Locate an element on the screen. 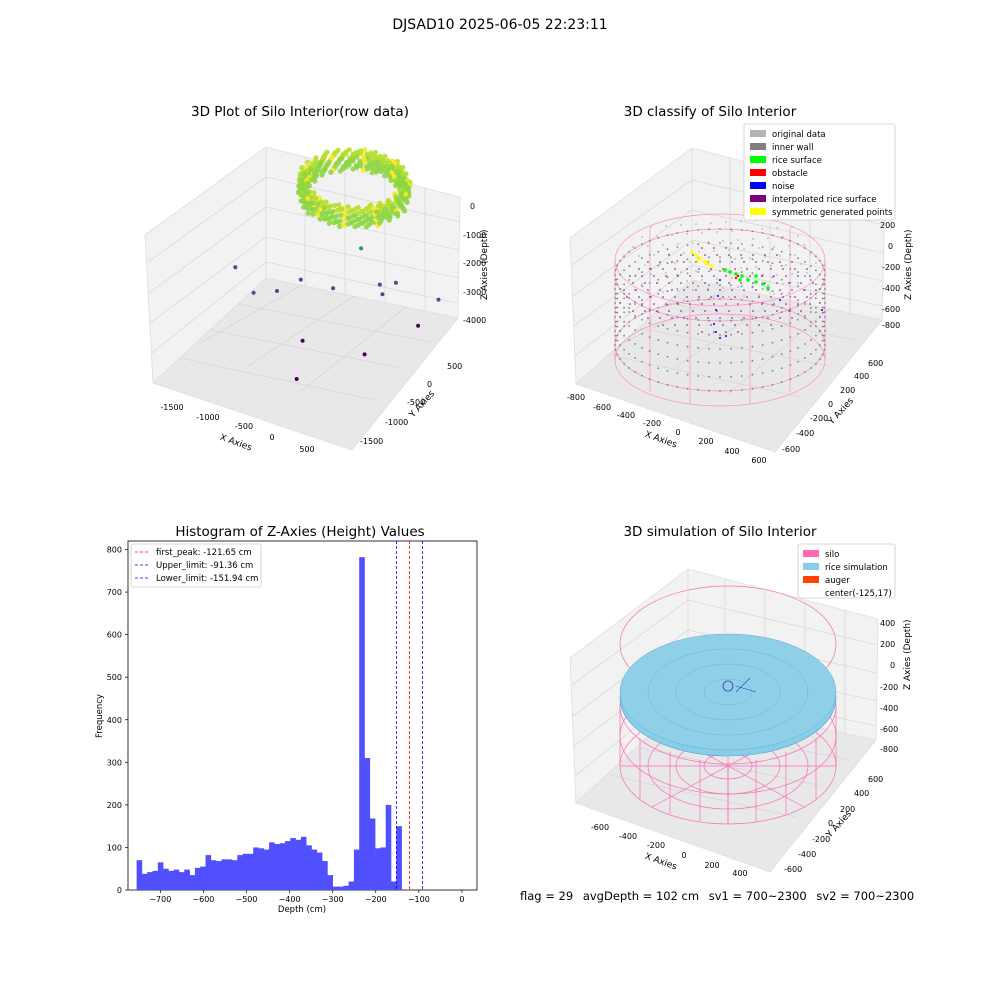  x-tick-label: -500 is located at coordinates (244, 426).